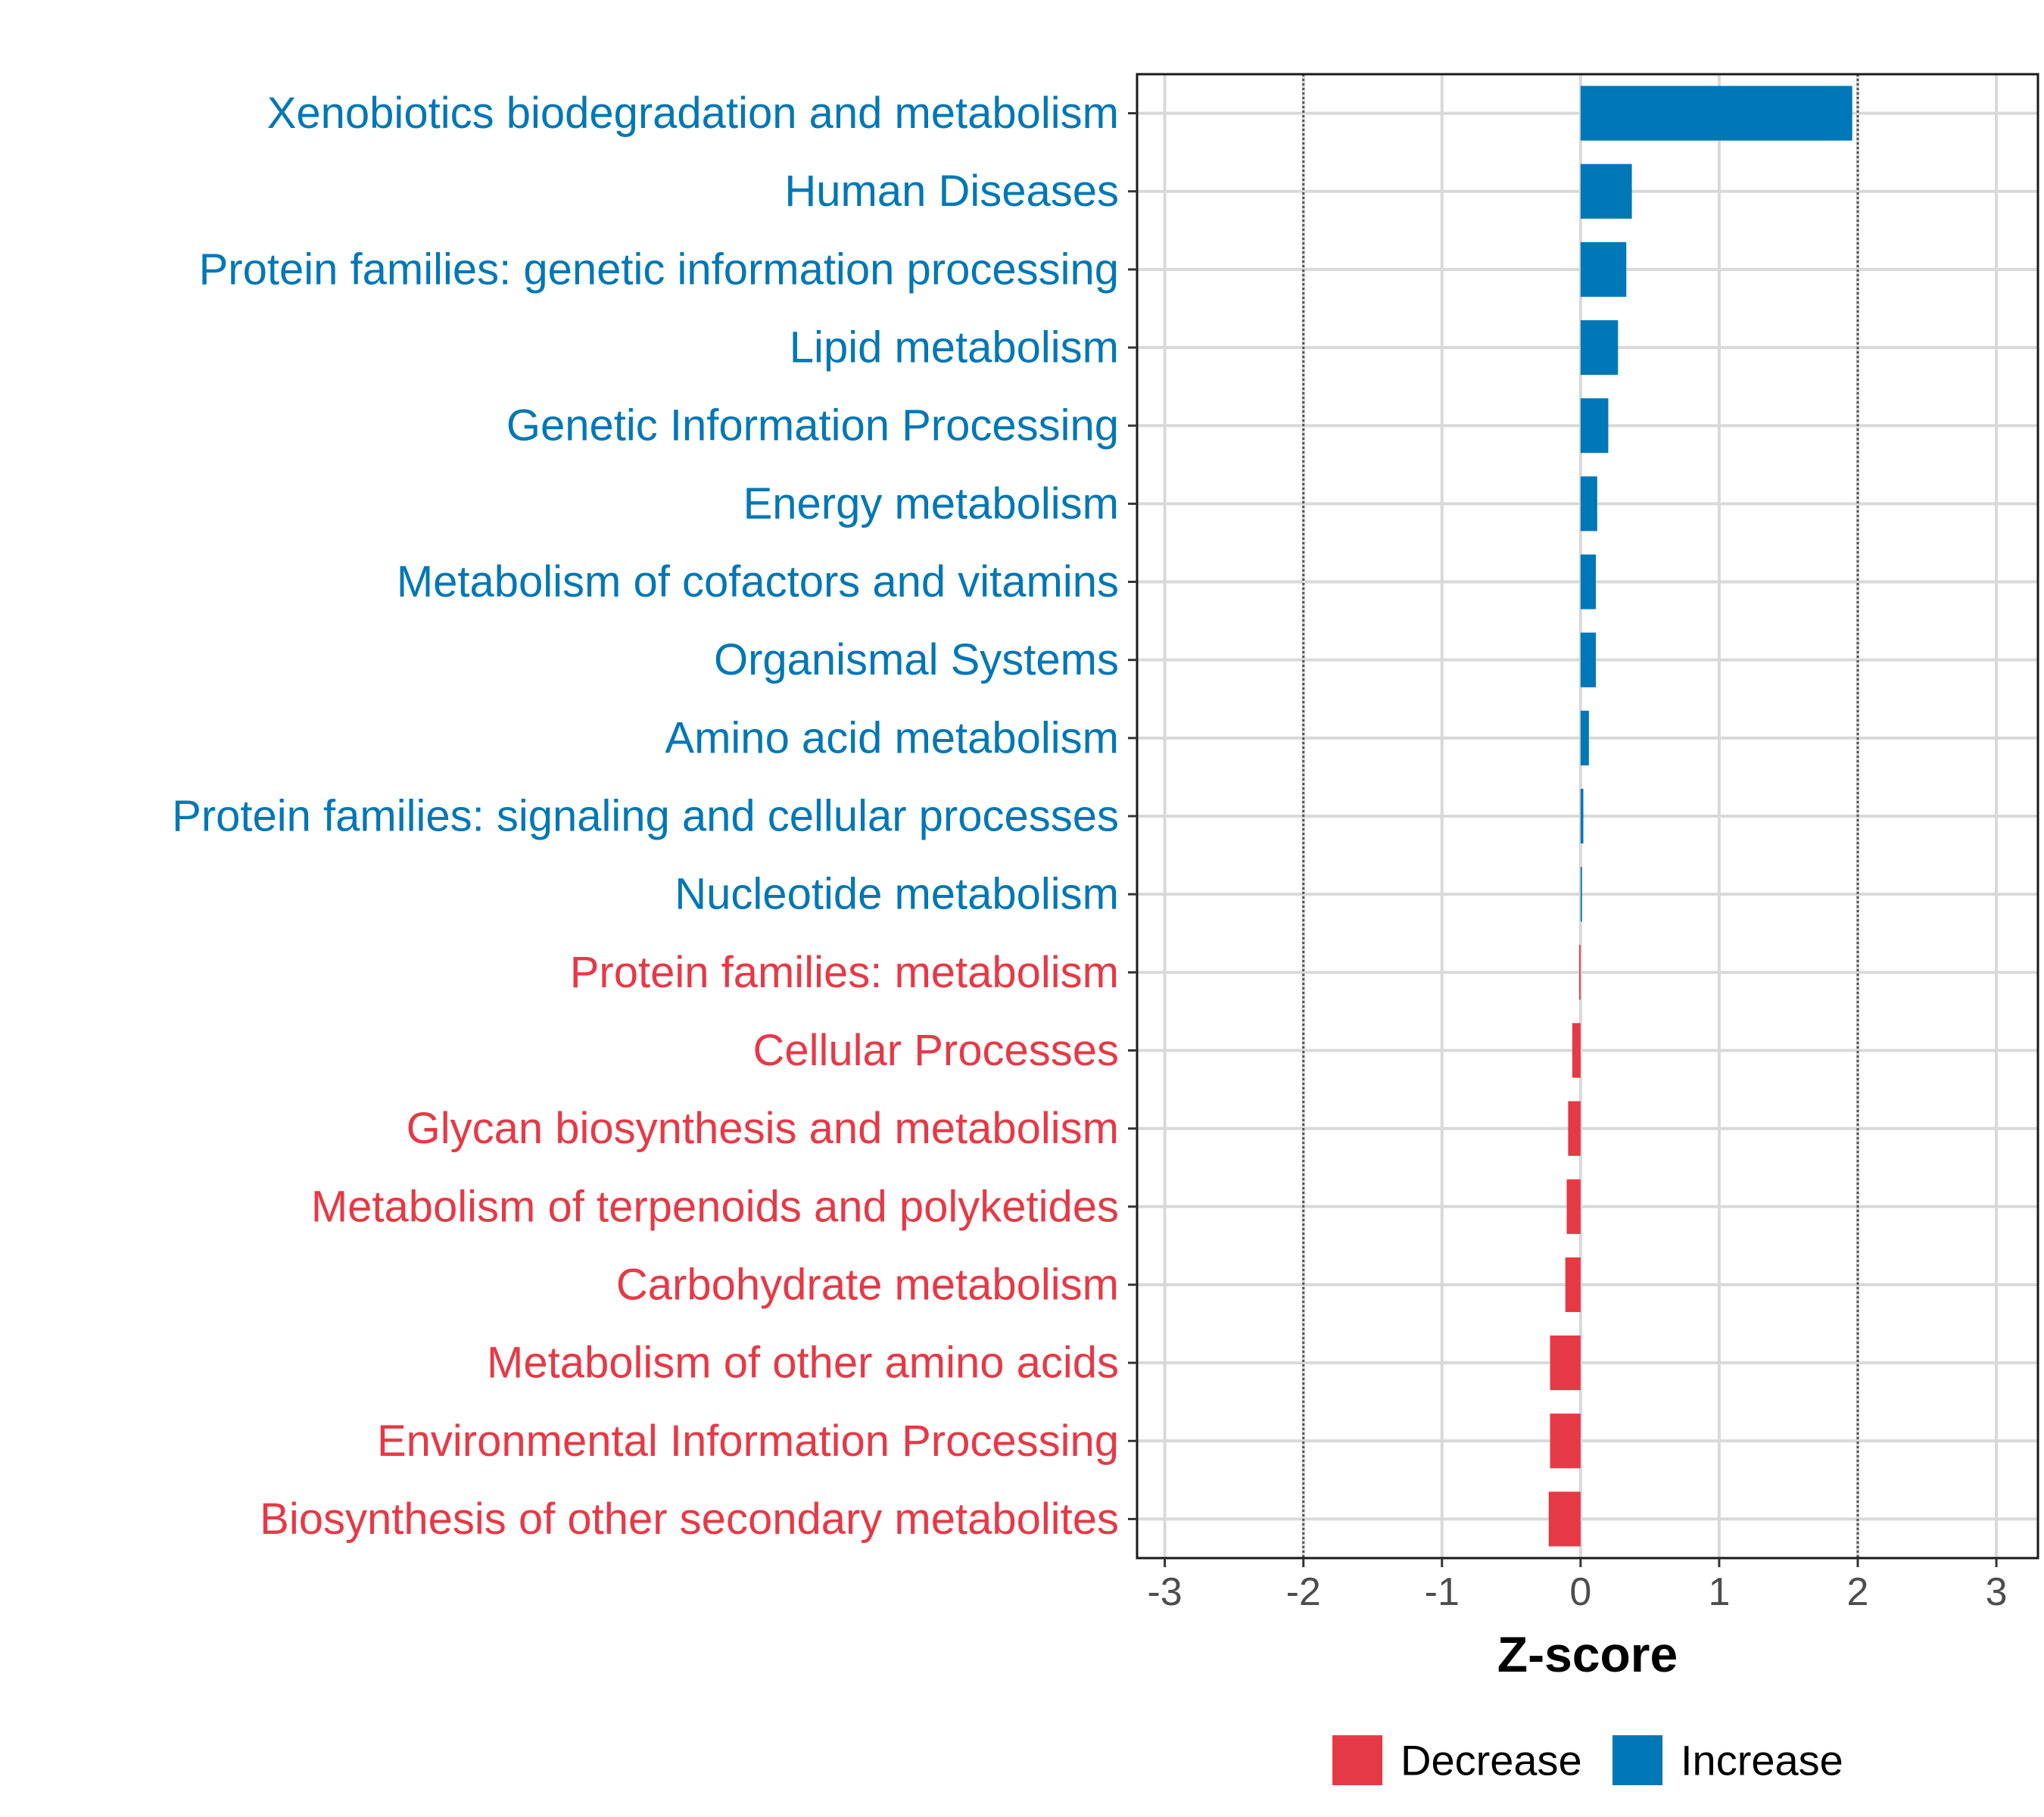  What do you see at coordinates (844, 973) in the screenshot?
I see `category-label: Protein families: metabolism` at bounding box center [844, 973].